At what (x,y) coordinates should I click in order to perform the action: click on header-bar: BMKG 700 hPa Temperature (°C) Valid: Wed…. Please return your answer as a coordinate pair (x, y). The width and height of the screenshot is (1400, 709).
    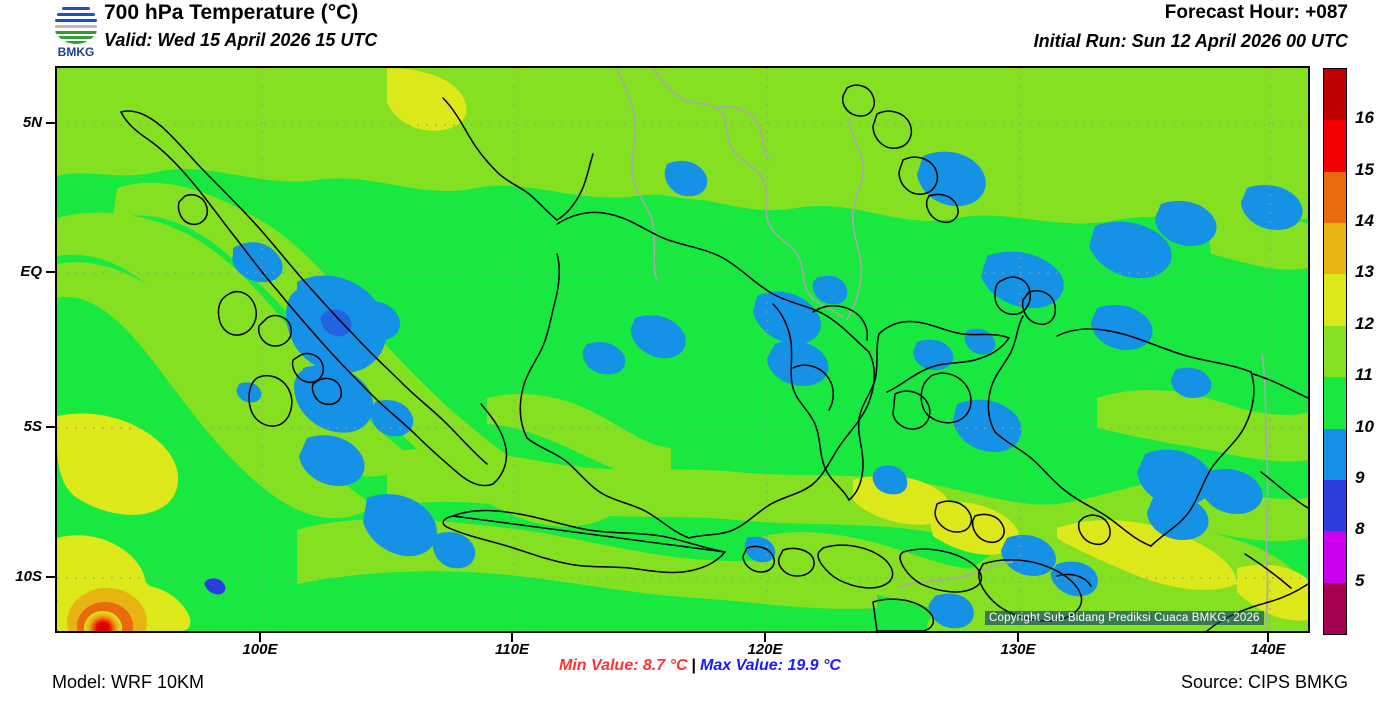
    Looking at the image, I should click on (700, 30).